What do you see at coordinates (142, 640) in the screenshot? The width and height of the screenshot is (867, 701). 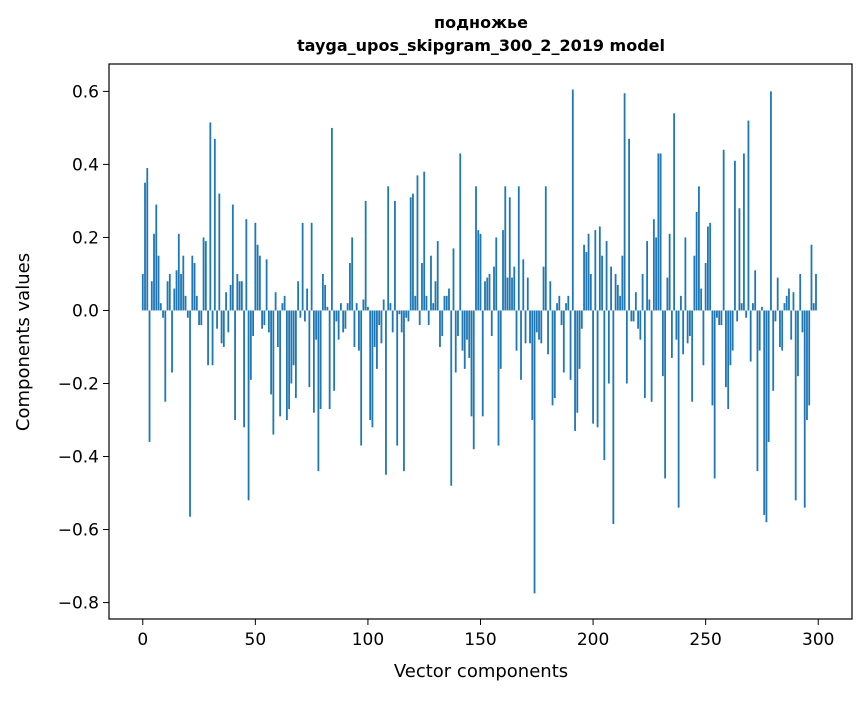 I see `x-tick-label: 0` at bounding box center [142, 640].